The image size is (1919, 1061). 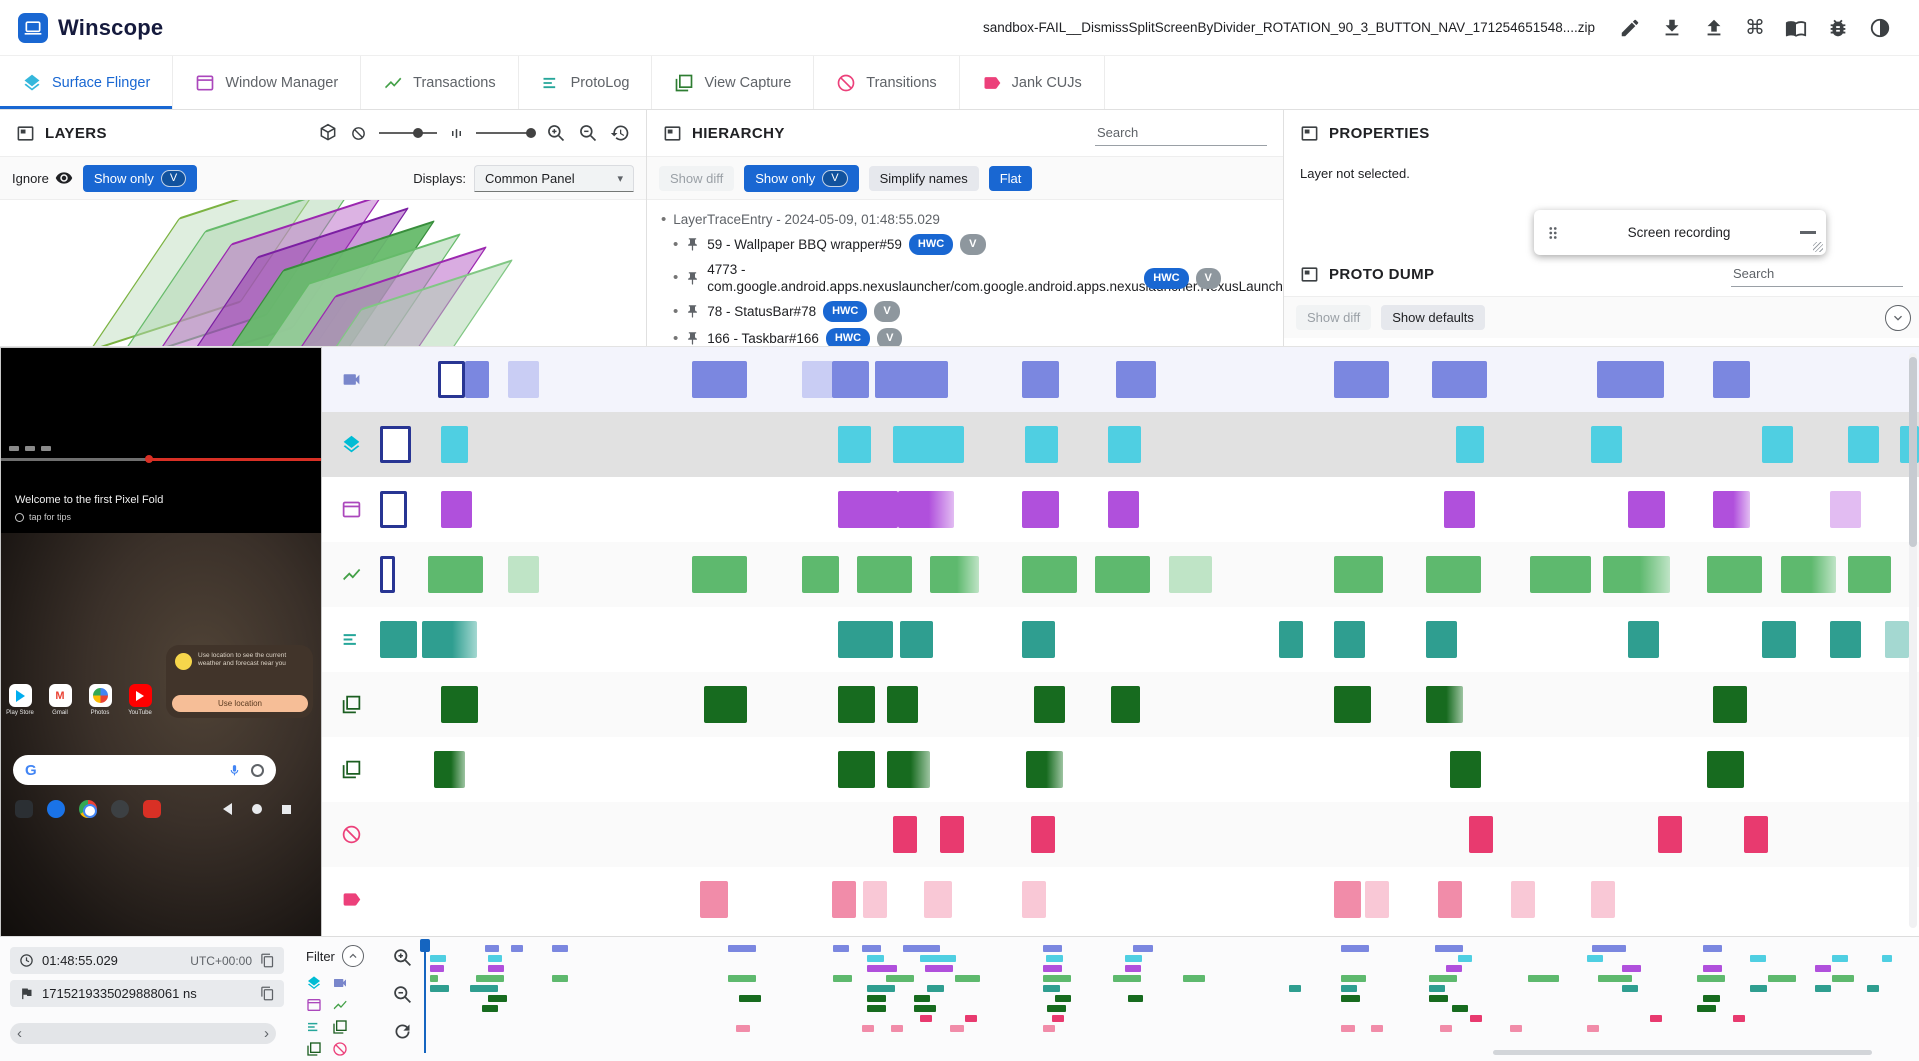 I want to click on list-icon, so click(x=314, y=1027).